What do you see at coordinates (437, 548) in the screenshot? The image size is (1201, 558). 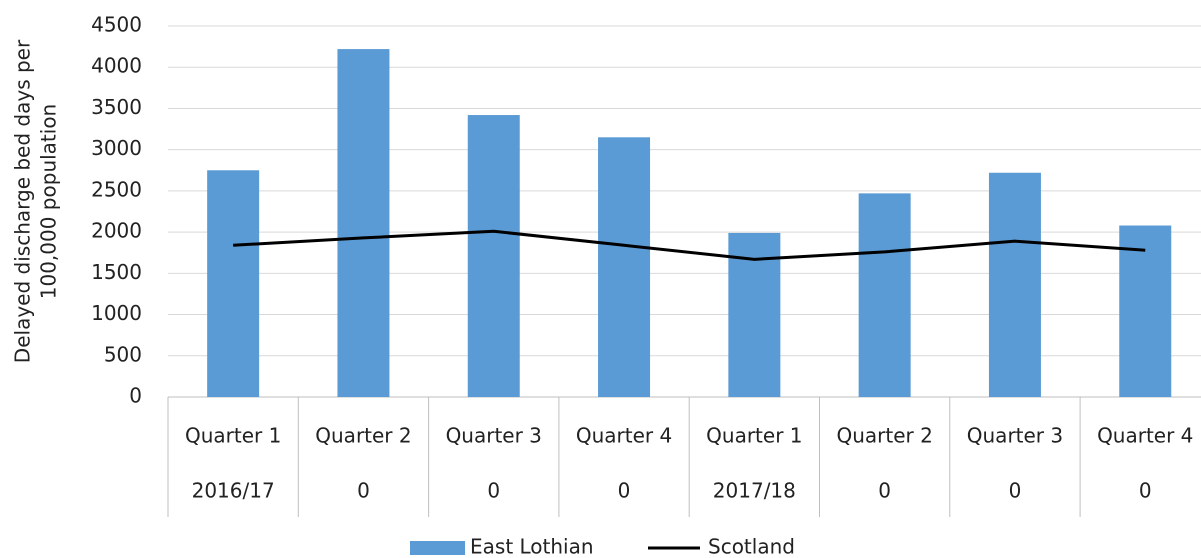 I see `legend-swatch` at bounding box center [437, 548].